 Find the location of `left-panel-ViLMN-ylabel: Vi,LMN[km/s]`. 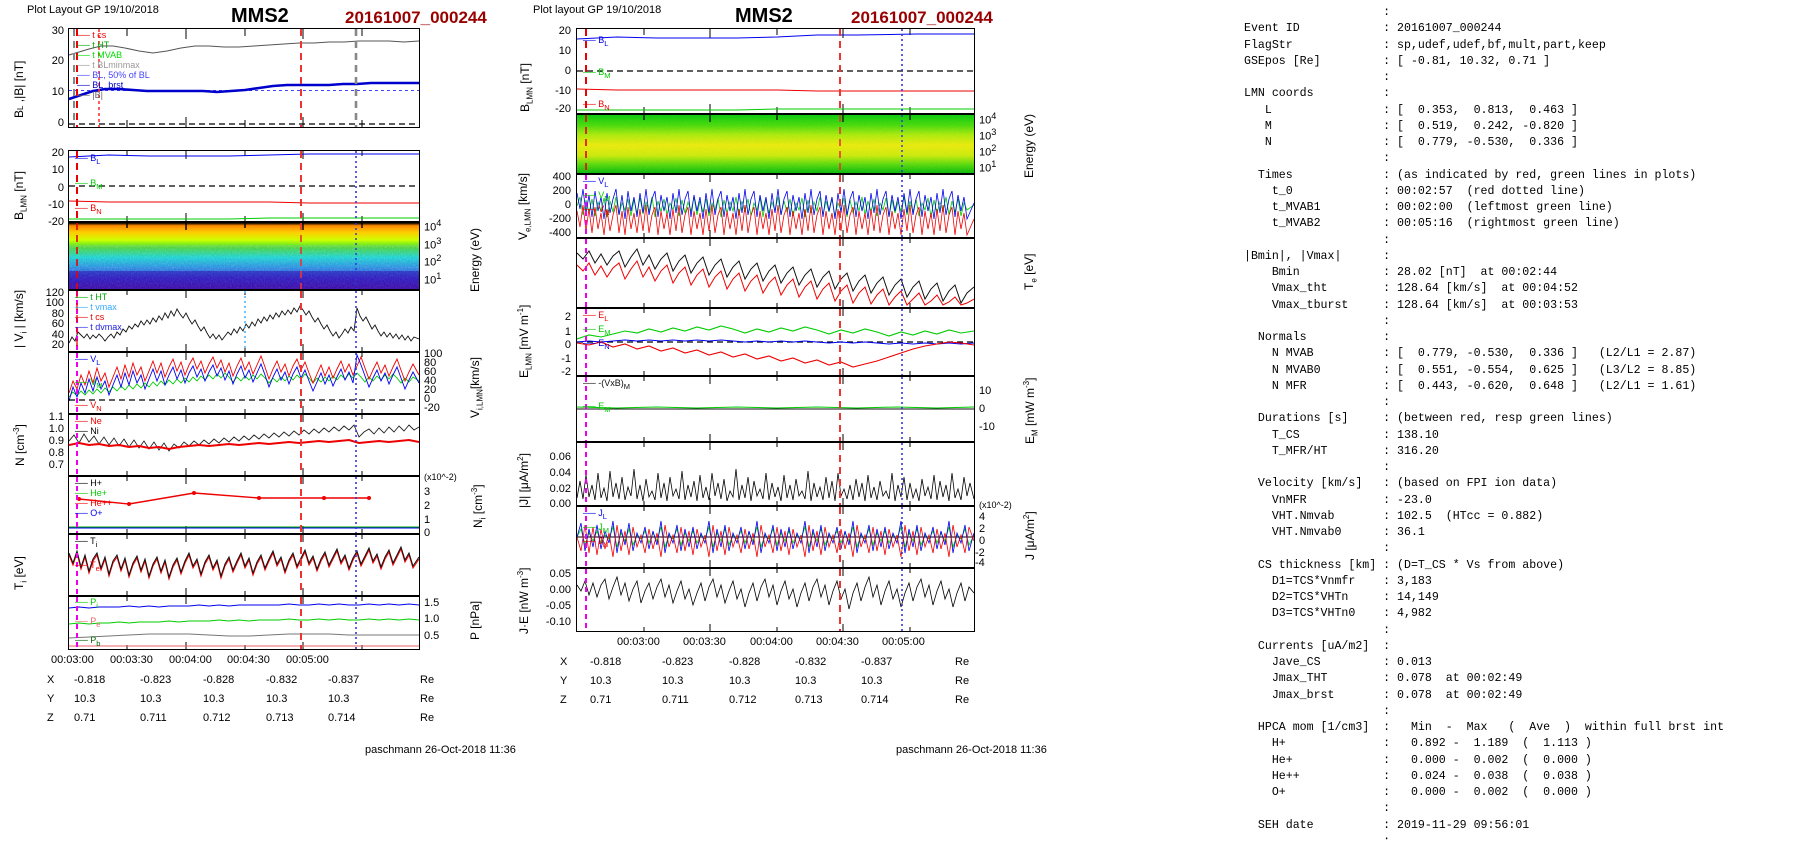

left-panel-ViLMN-ylabel: Vi,LMN[km/s] is located at coordinates (476, 387).